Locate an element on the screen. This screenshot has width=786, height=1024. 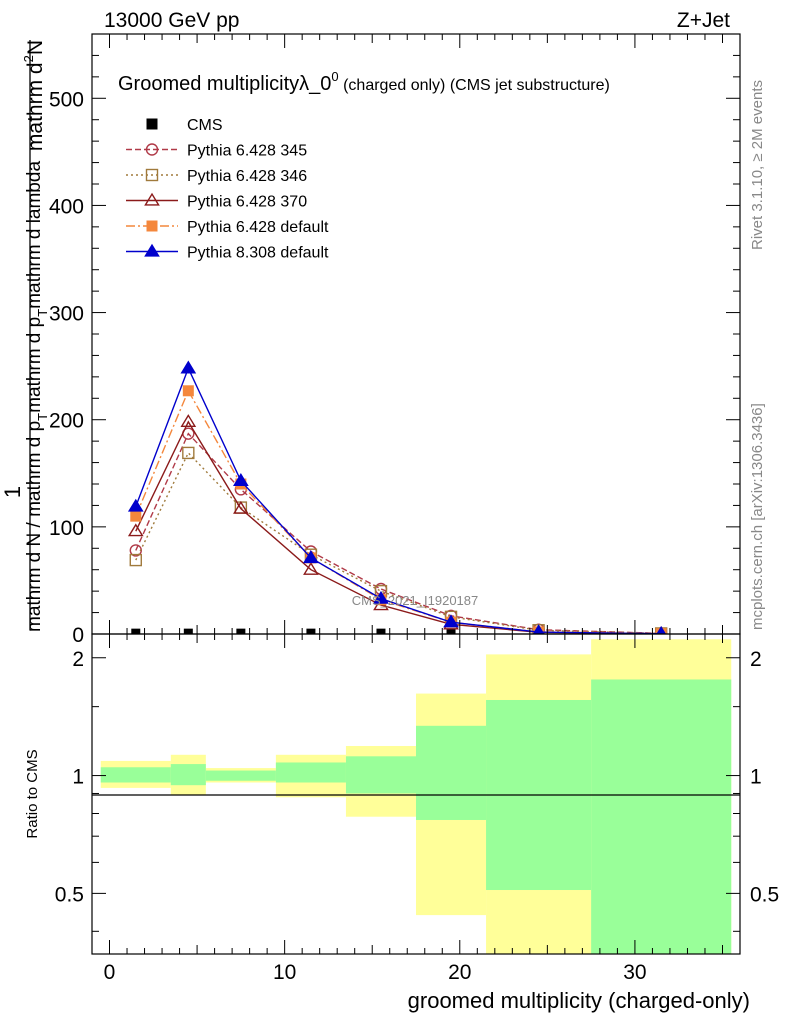
x-tick-label-0: 0 is located at coordinates (110, 972).